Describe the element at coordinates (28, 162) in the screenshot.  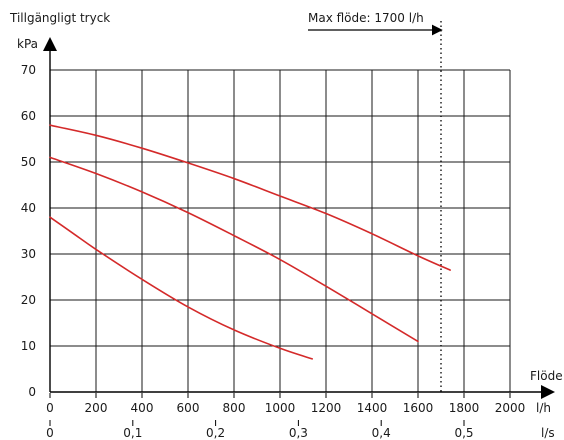
I see `y-tick-label-50: 50` at that location.